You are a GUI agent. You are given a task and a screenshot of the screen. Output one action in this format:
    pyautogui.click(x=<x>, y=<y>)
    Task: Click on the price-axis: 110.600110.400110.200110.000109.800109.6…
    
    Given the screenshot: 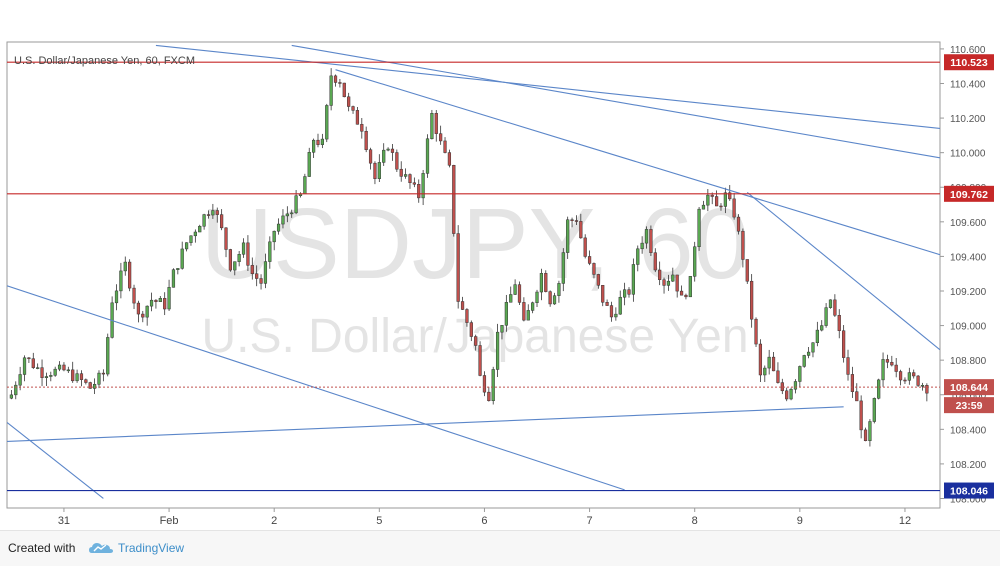 What is the action you would take?
    pyautogui.click(x=963, y=275)
    